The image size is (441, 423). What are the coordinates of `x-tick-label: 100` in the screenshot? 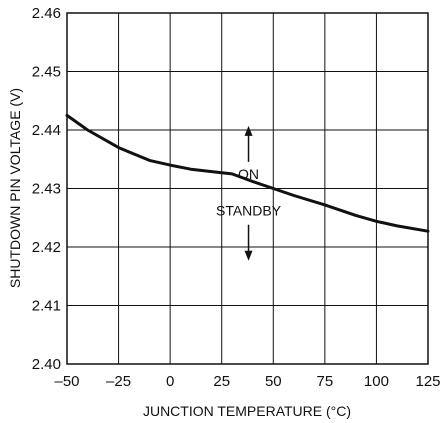 It's located at (376, 381).